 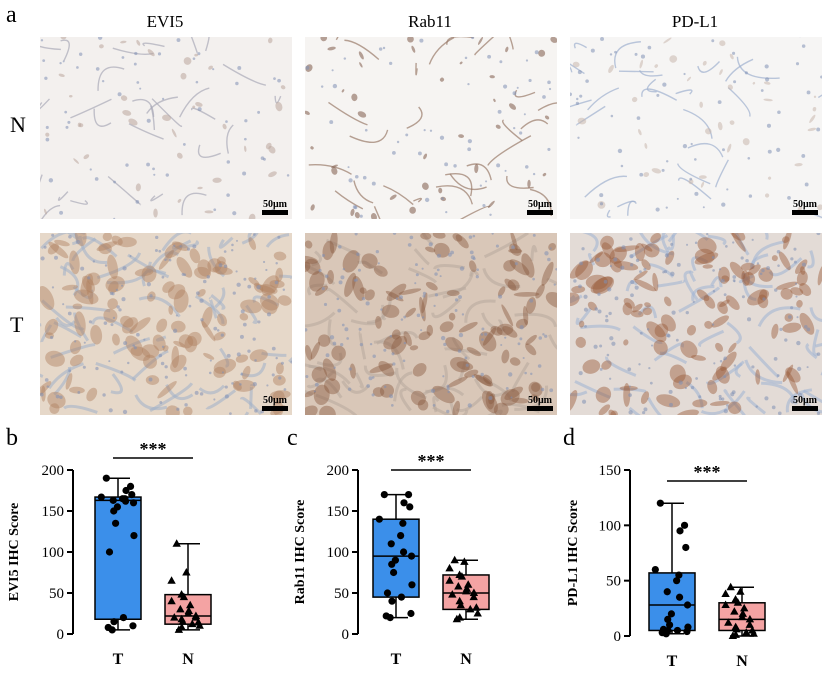 I want to click on ihc-tile-n-pd-l1: 50μm, so click(x=696, y=128).